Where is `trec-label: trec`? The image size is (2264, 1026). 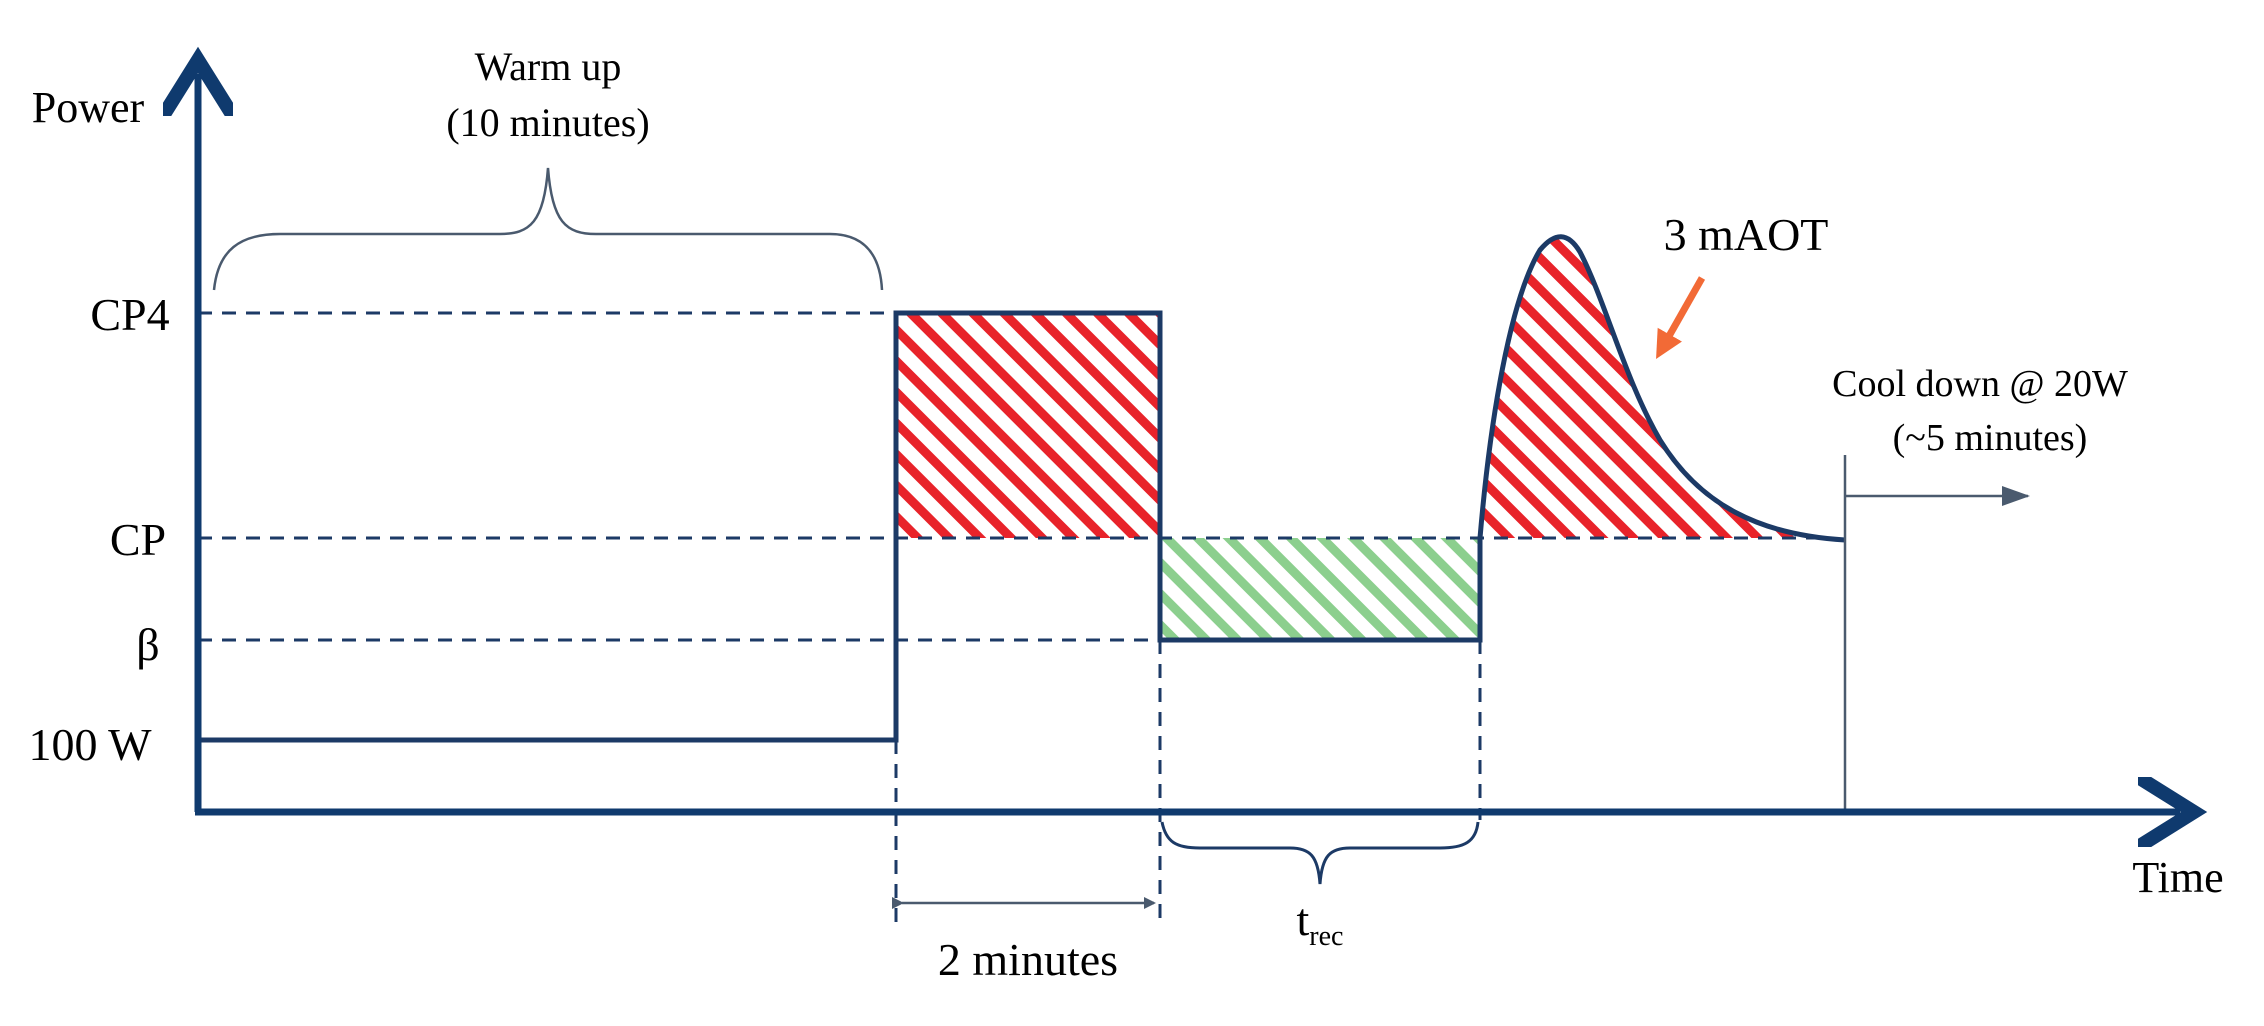 trec-label: trec is located at coordinates (1320, 923).